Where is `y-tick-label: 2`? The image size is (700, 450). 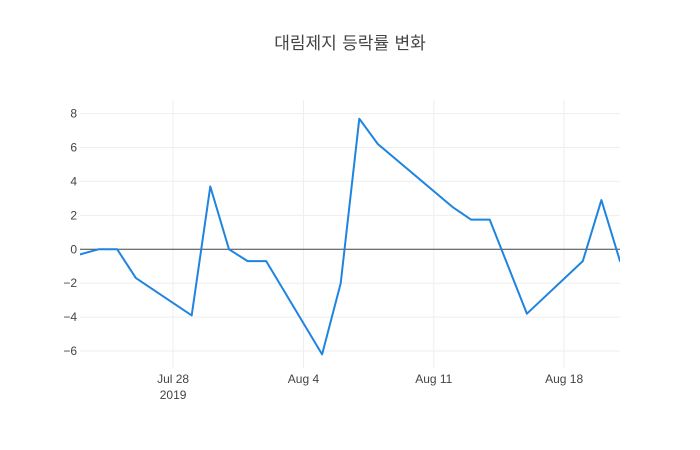
y-tick-label: 2 is located at coordinates (73, 215).